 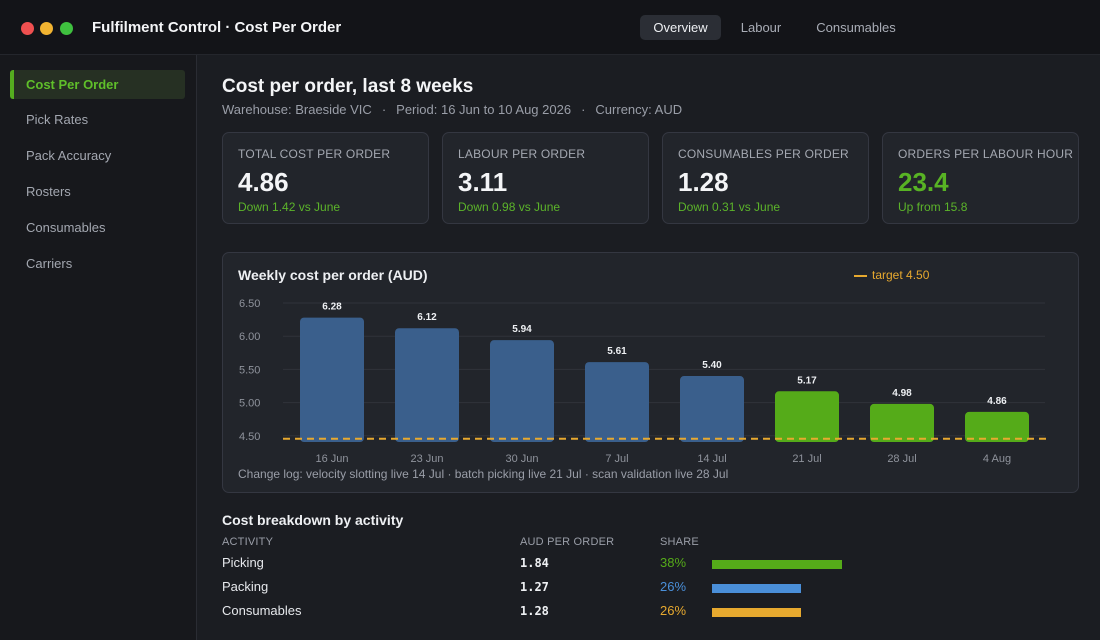 What do you see at coordinates (680, 27) in the screenshot?
I see `tab-overview: Overview` at bounding box center [680, 27].